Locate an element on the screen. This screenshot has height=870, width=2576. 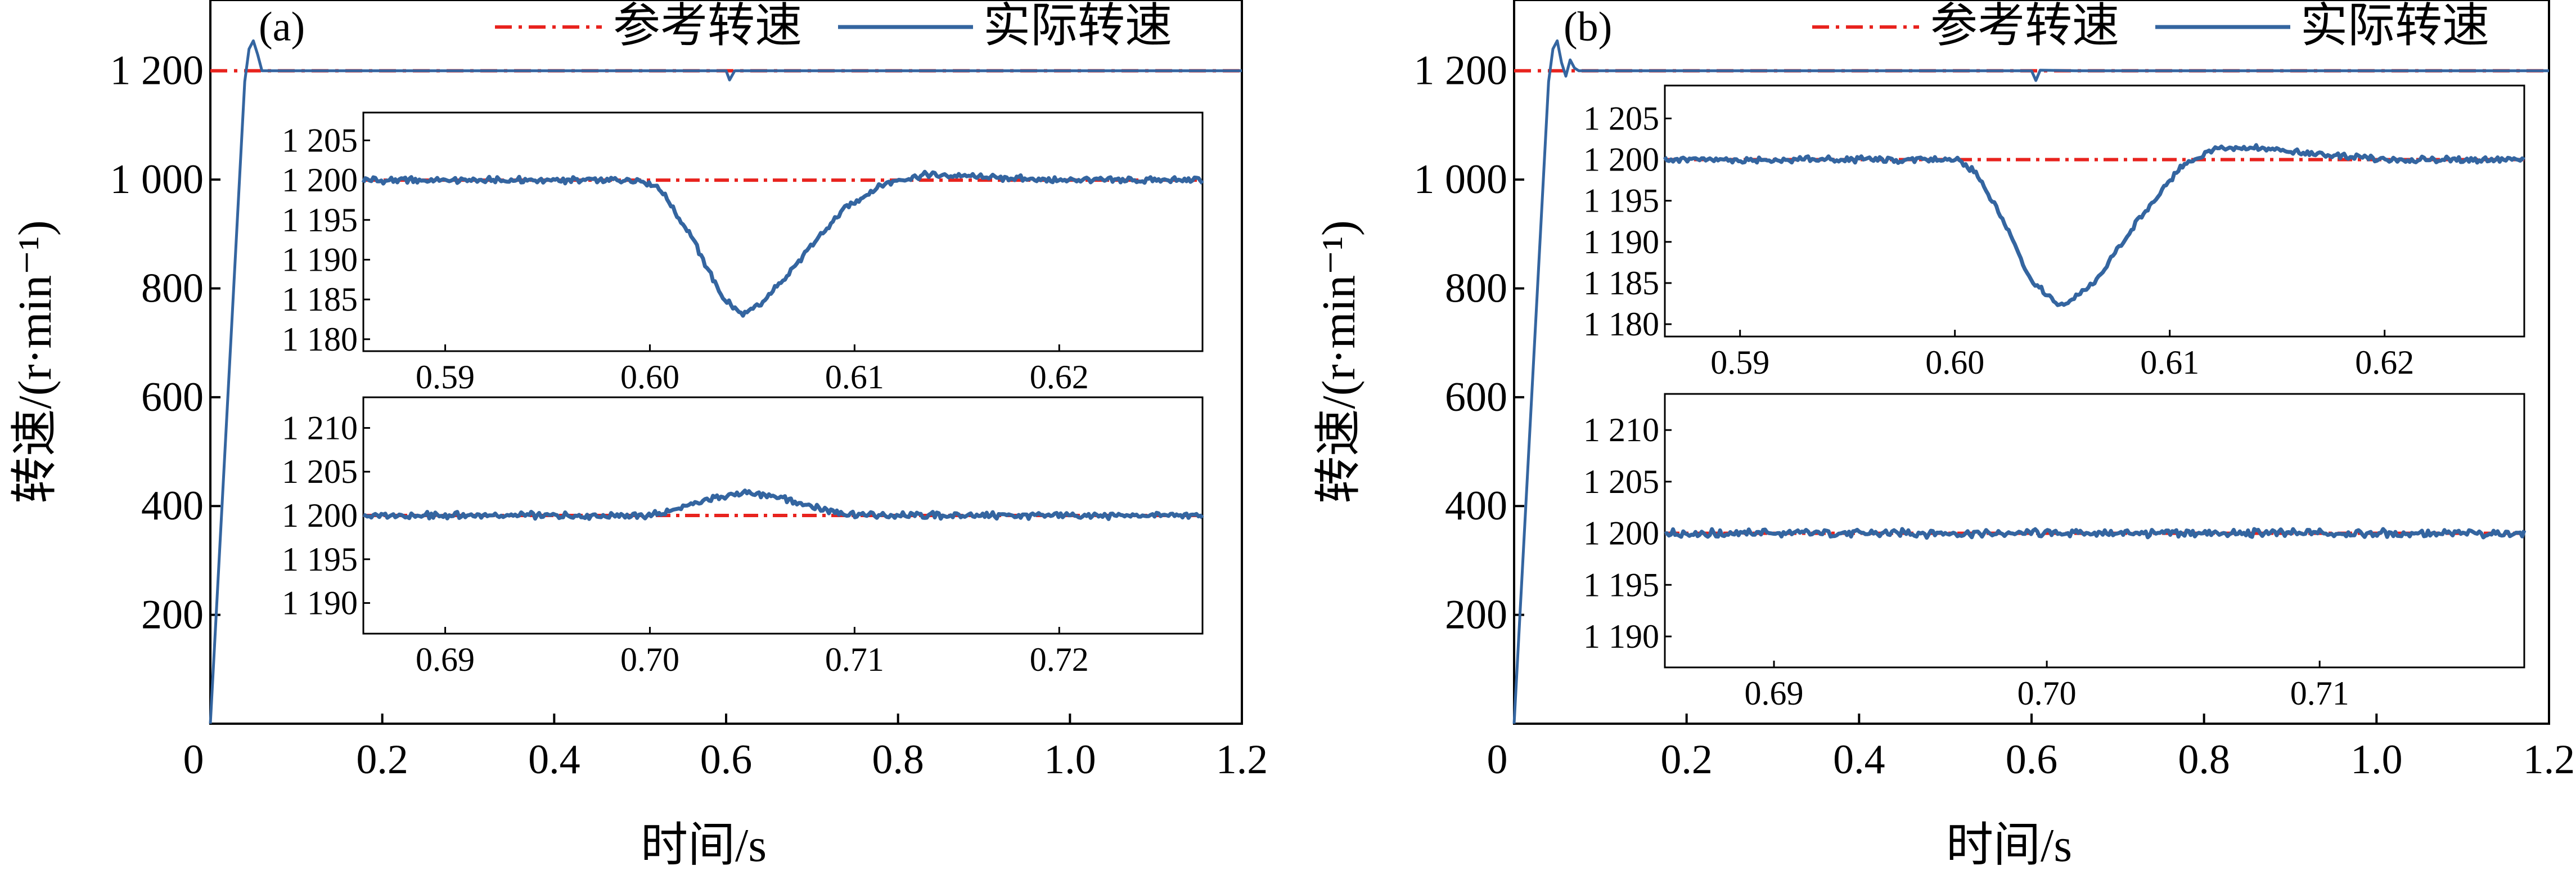
panel-label: (a) is located at coordinates (282, 27).